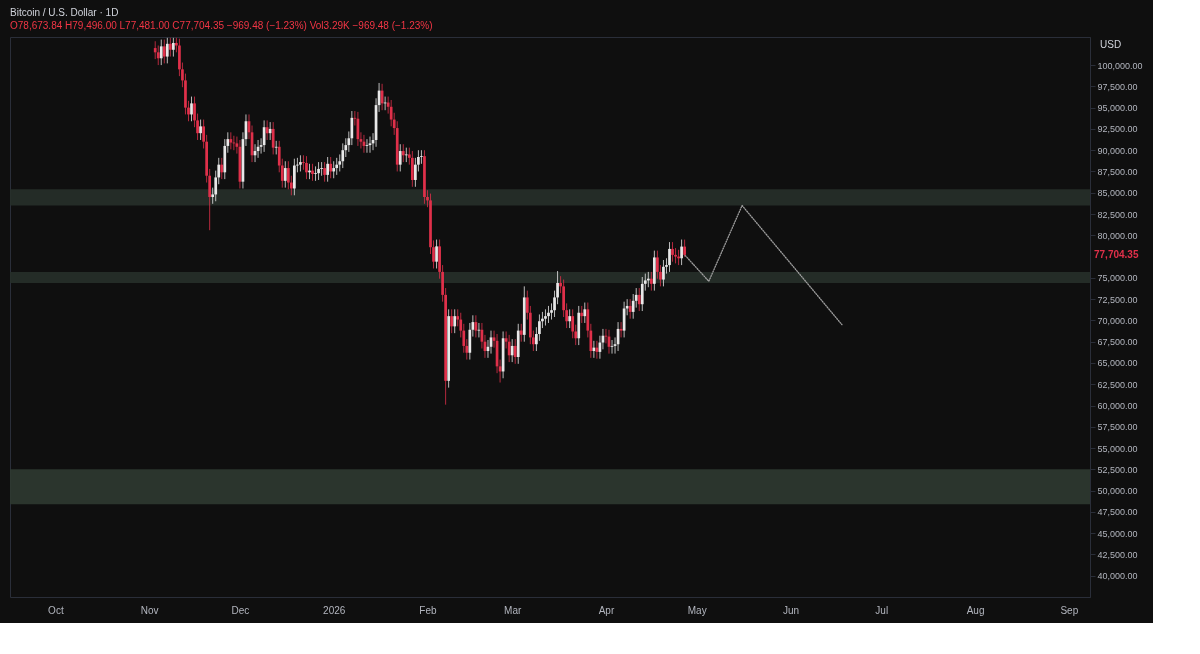  What do you see at coordinates (1117, 108) in the screenshot?
I see `y-tick-label: 95,000.00` at bounding box center [1117, 108].